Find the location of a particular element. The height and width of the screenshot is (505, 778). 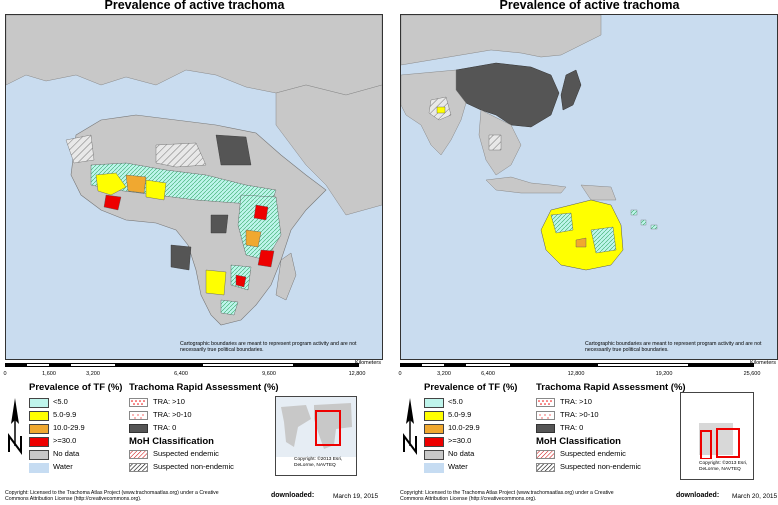

downloaded-date: March 20, 2015 is located at coordinates (755, 496).